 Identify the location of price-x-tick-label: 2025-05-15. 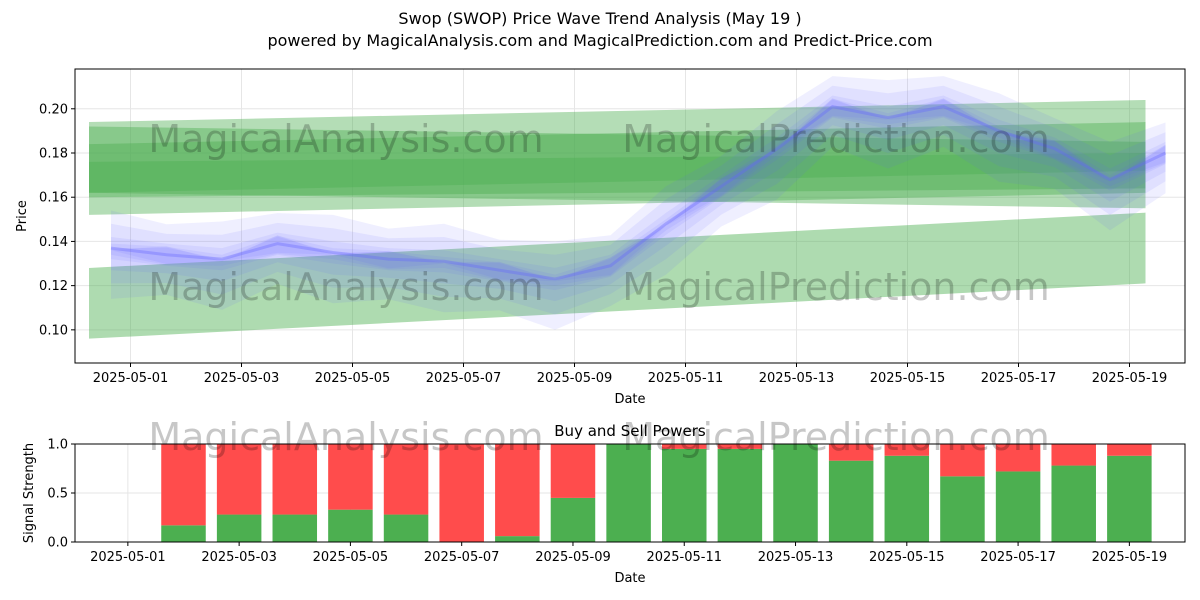
(908, 378).